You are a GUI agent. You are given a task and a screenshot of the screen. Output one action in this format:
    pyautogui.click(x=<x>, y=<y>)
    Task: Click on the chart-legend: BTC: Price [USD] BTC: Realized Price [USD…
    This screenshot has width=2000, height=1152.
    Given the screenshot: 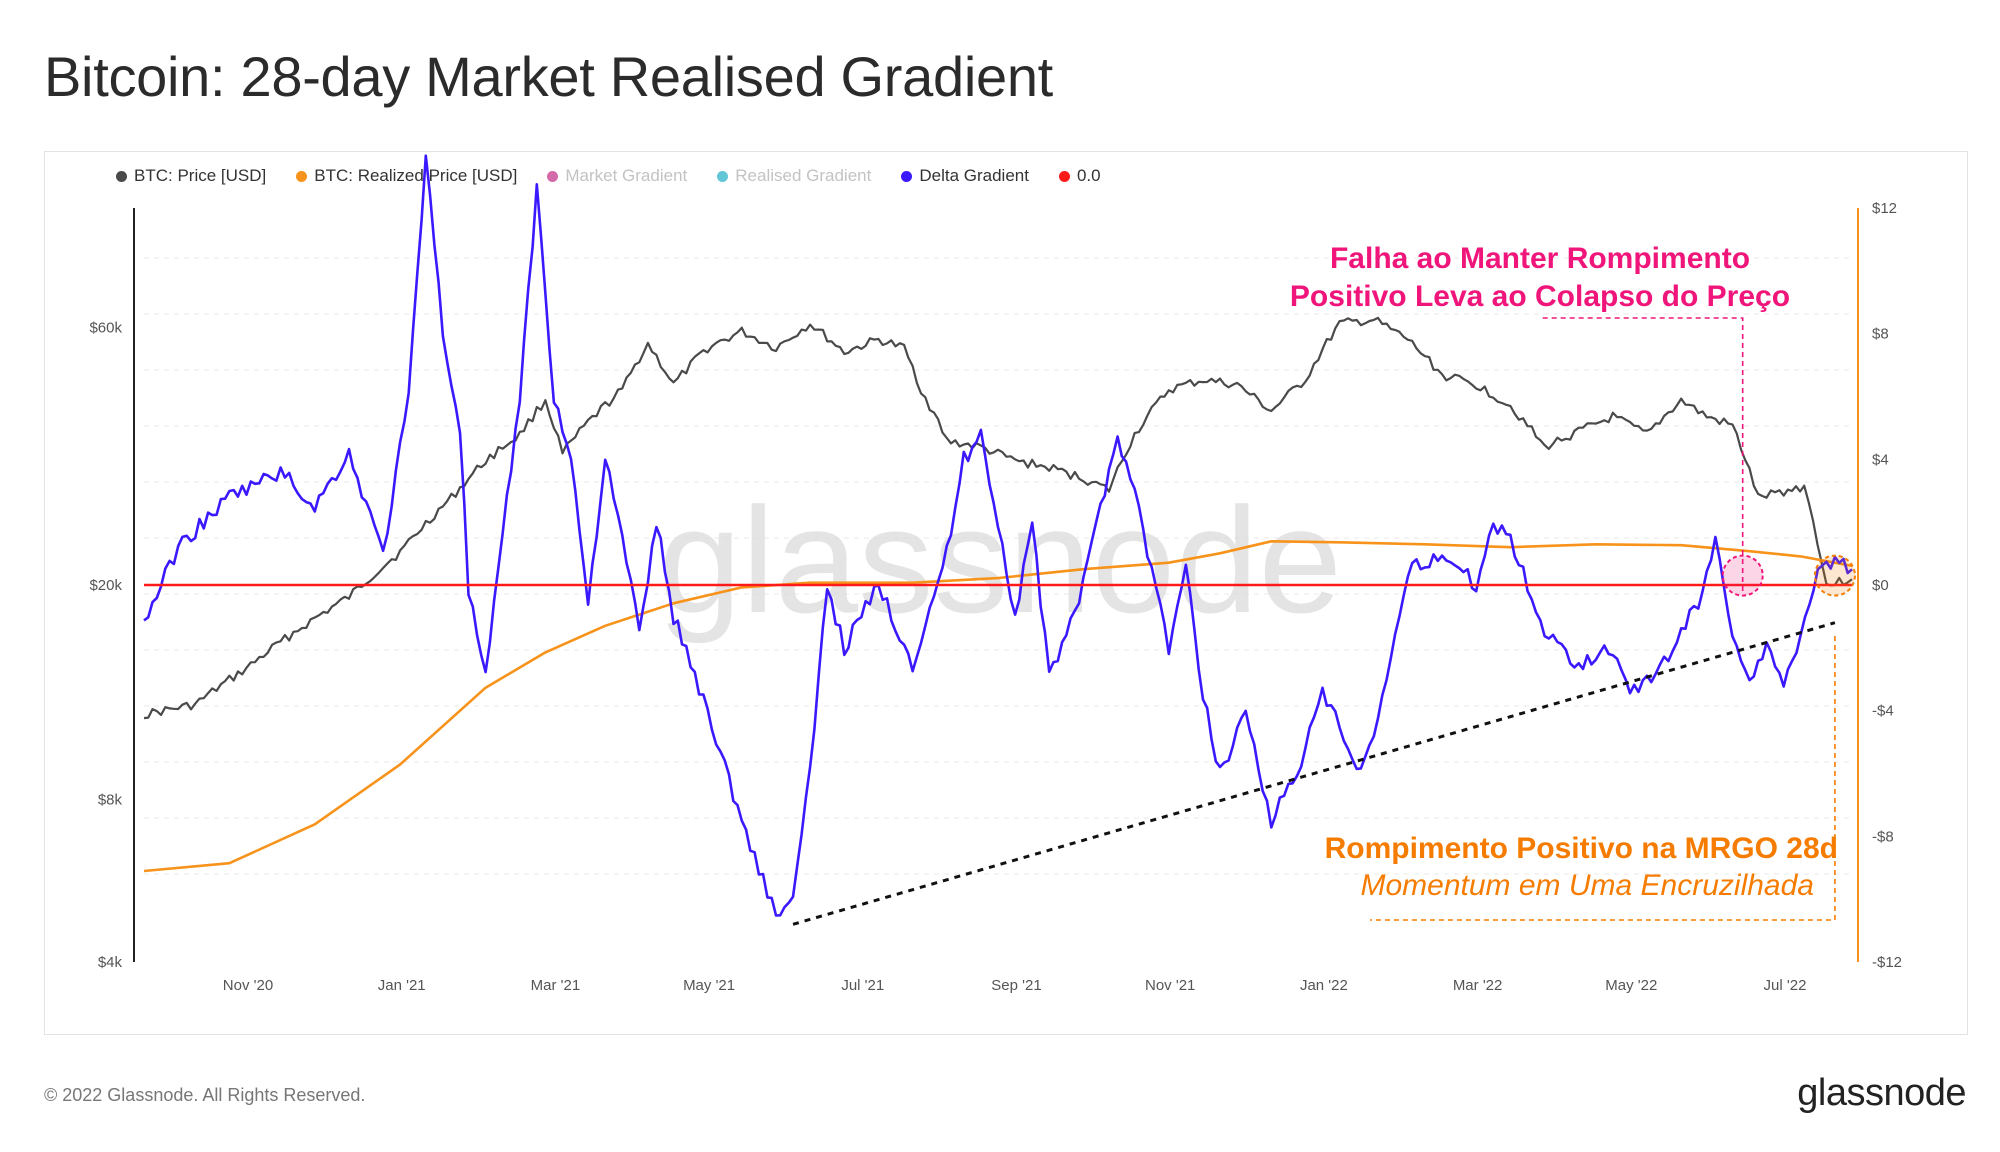 What is the action you would take?
    pyautogui.click(x=608, y=176)
    